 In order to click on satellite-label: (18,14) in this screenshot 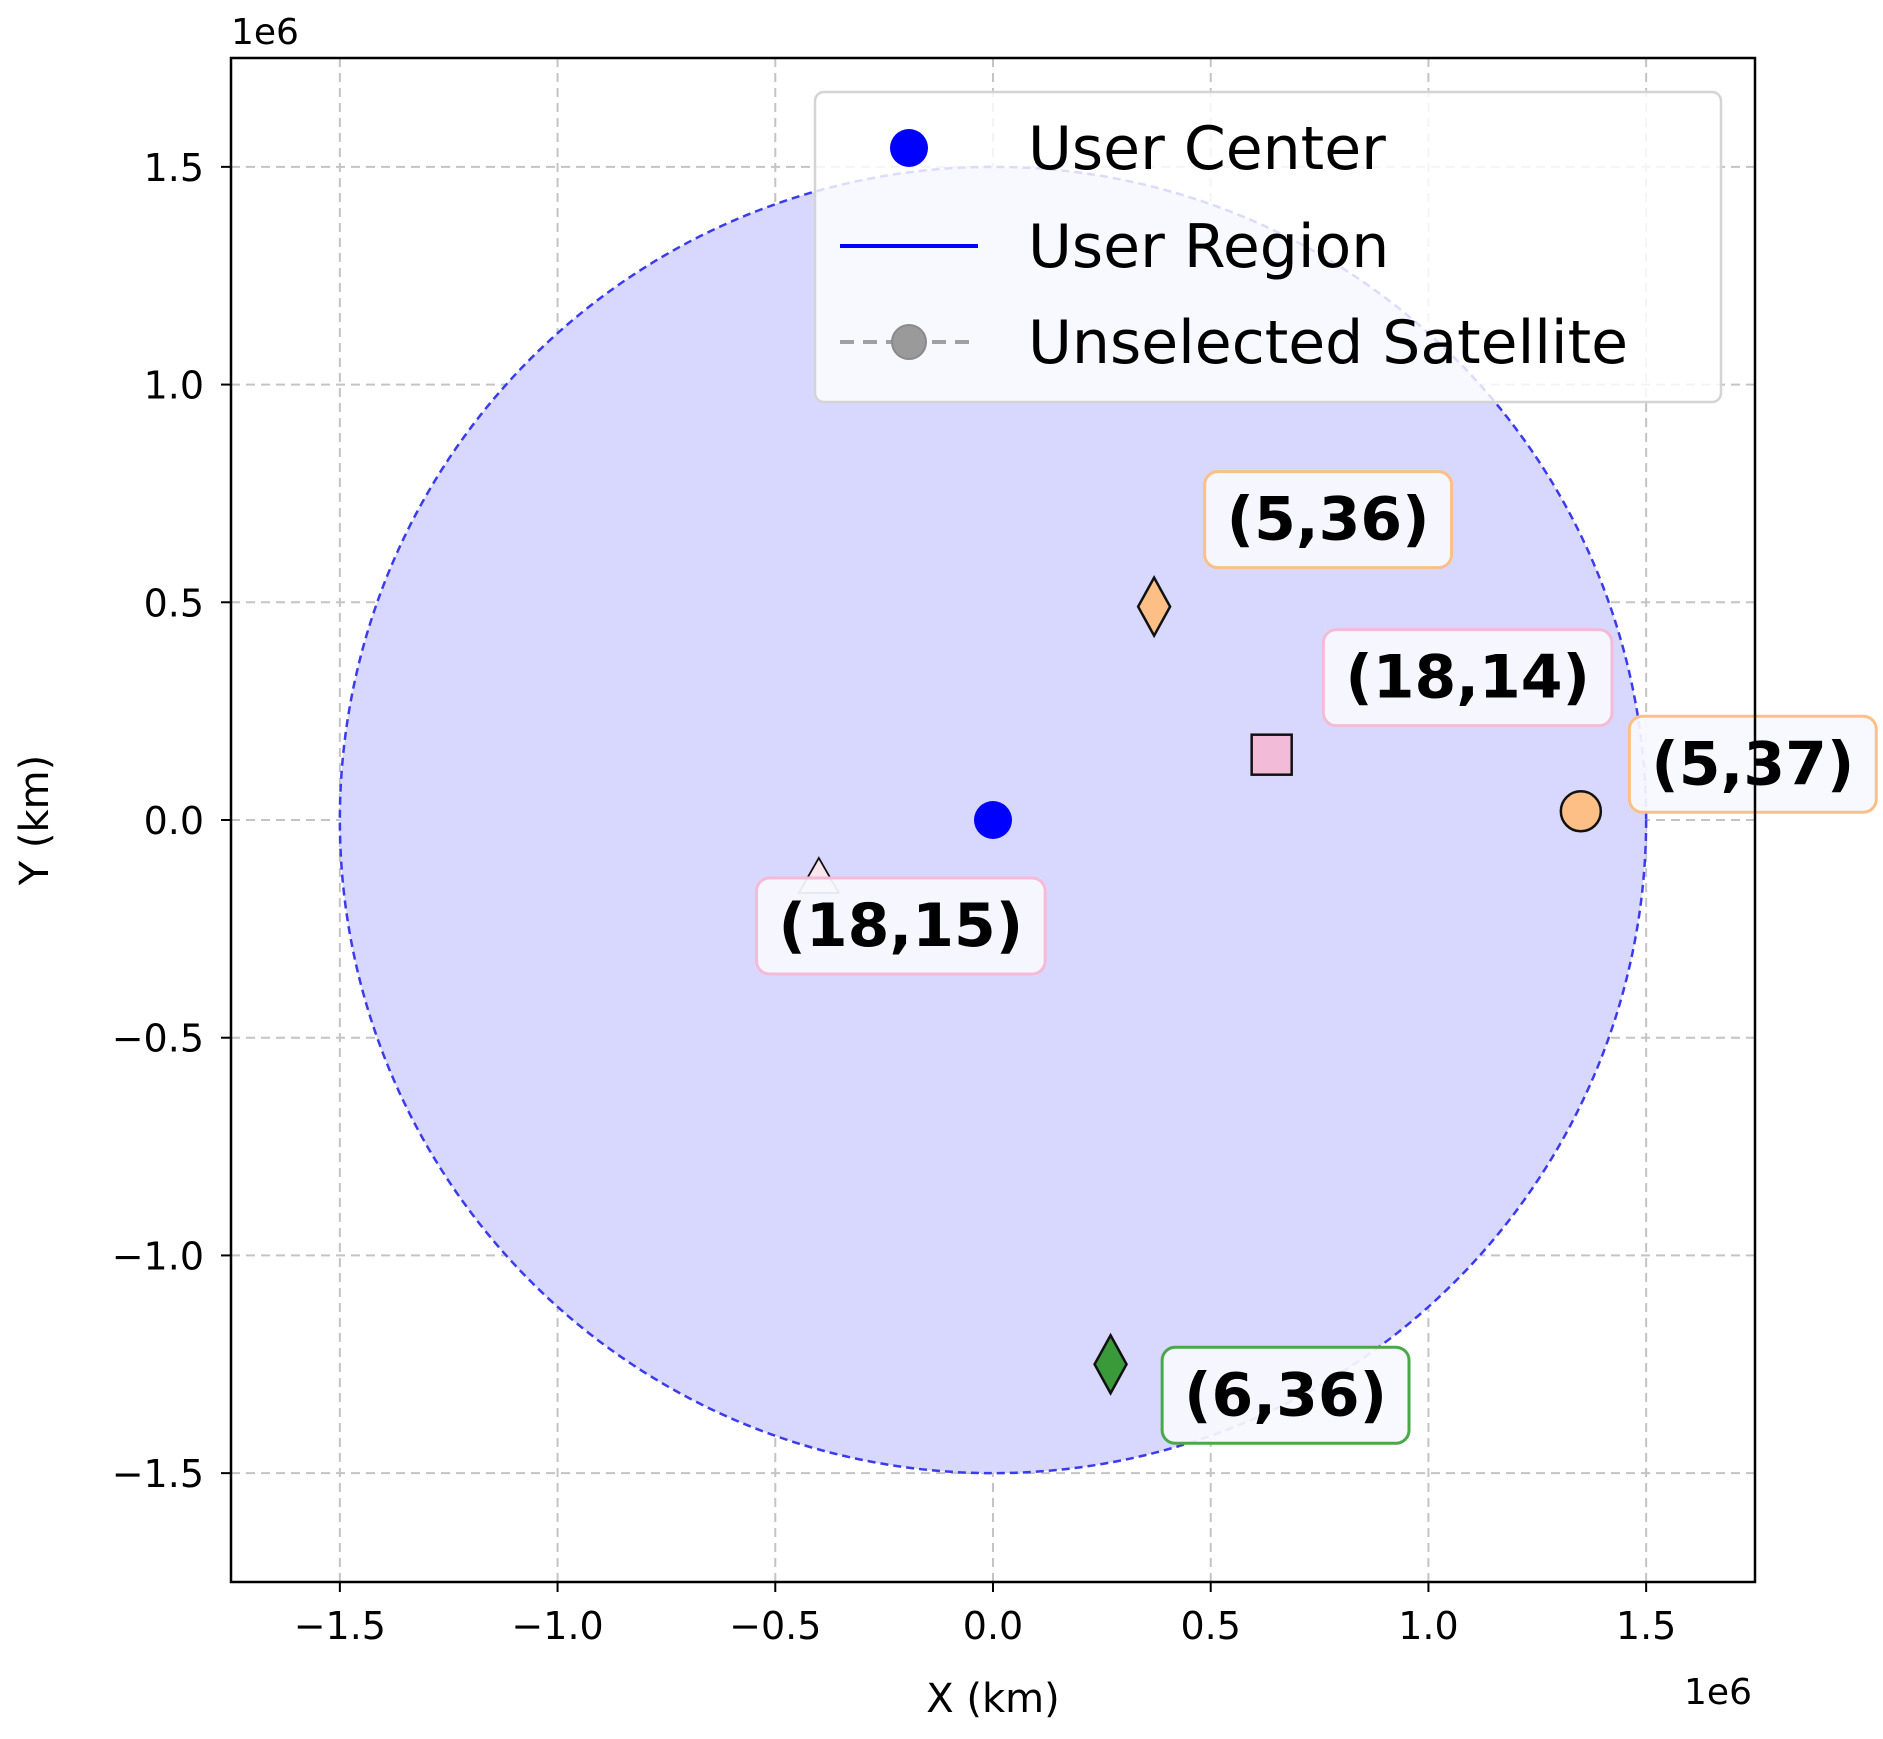, I will do `click(1467, 678)`.